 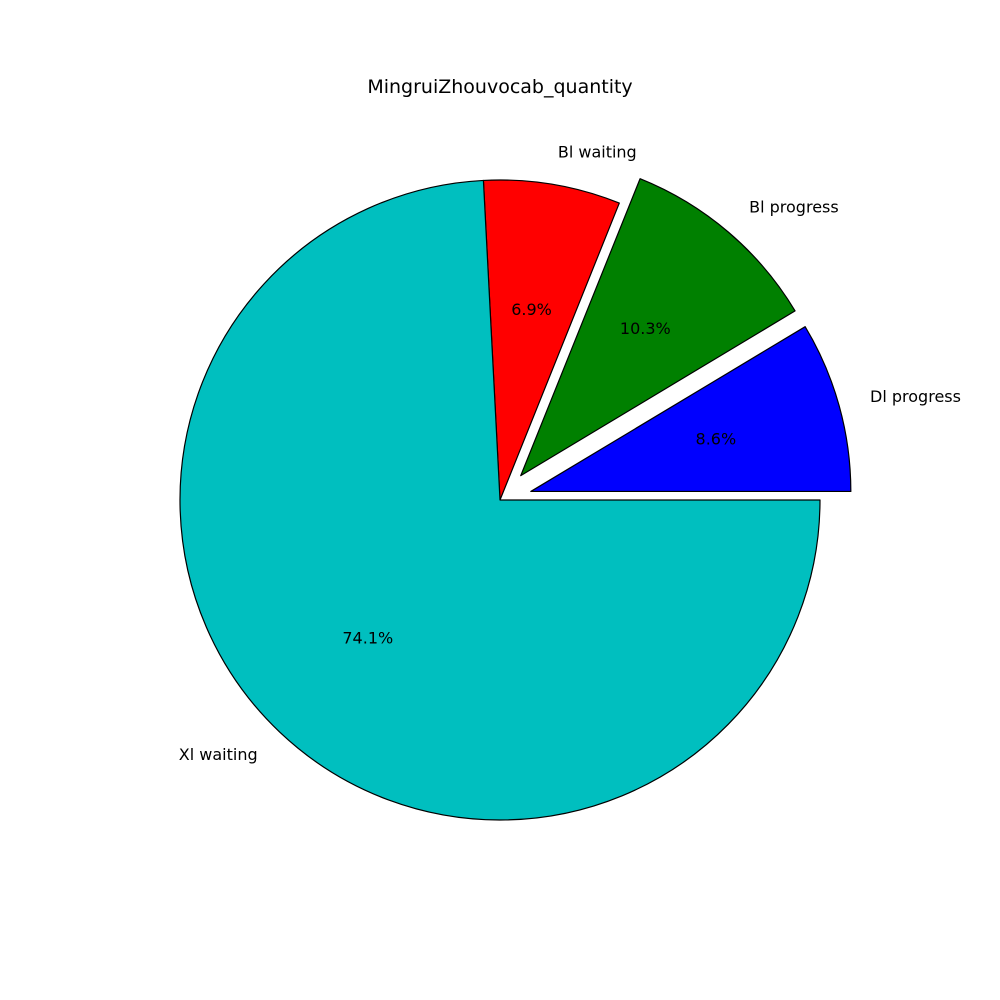 What do you see at coordinates (218, 754) in the screenshot?
I see `slice-category-label: Xl waiting` at bounding box center [218, 754].